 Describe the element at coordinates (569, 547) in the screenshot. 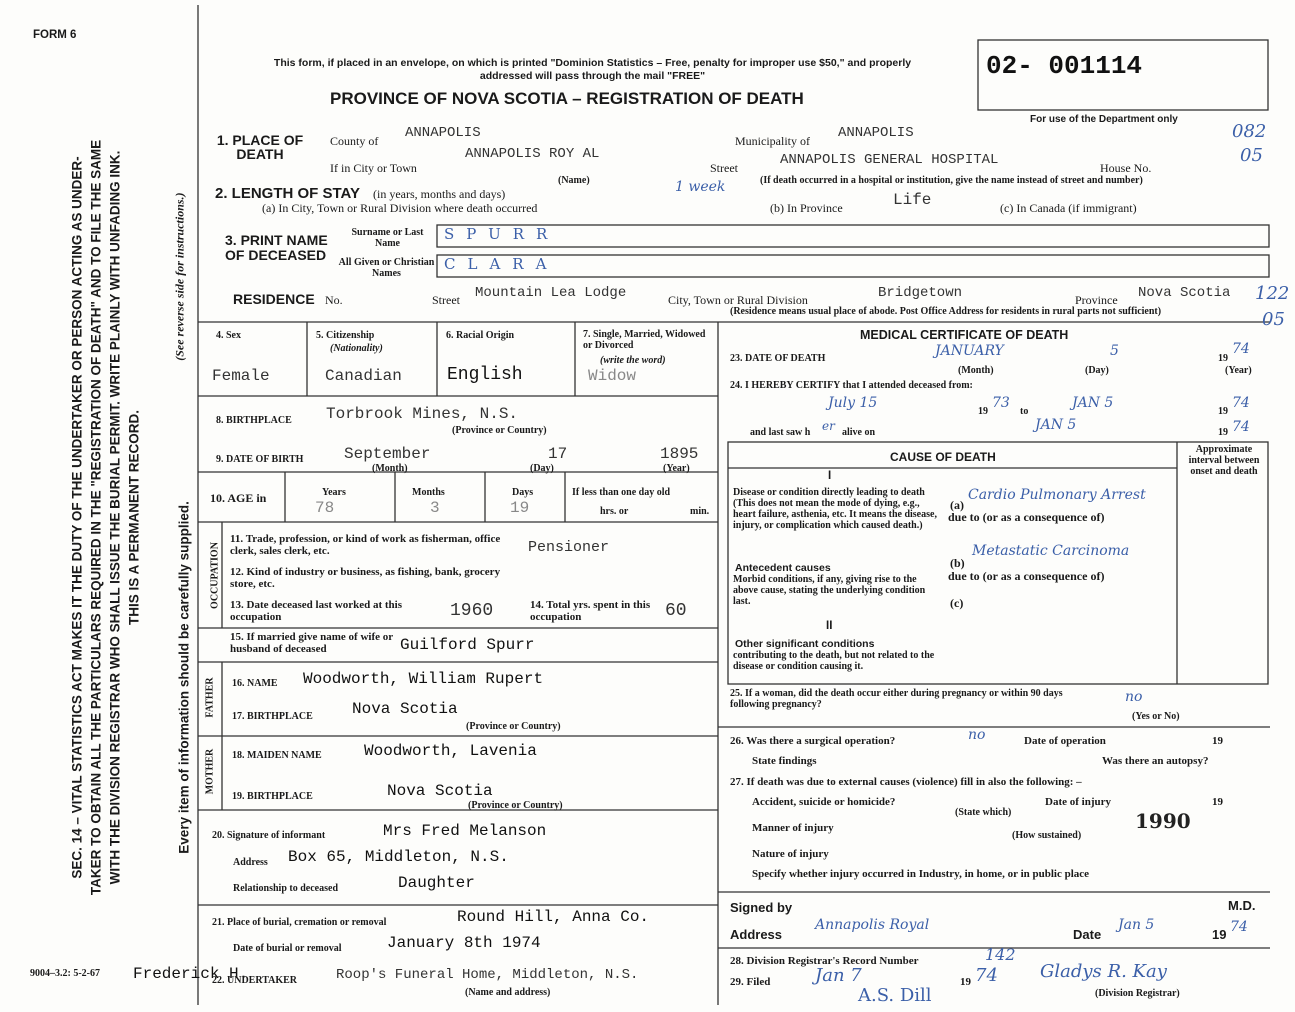

I see `value: Pensioner` at that location.